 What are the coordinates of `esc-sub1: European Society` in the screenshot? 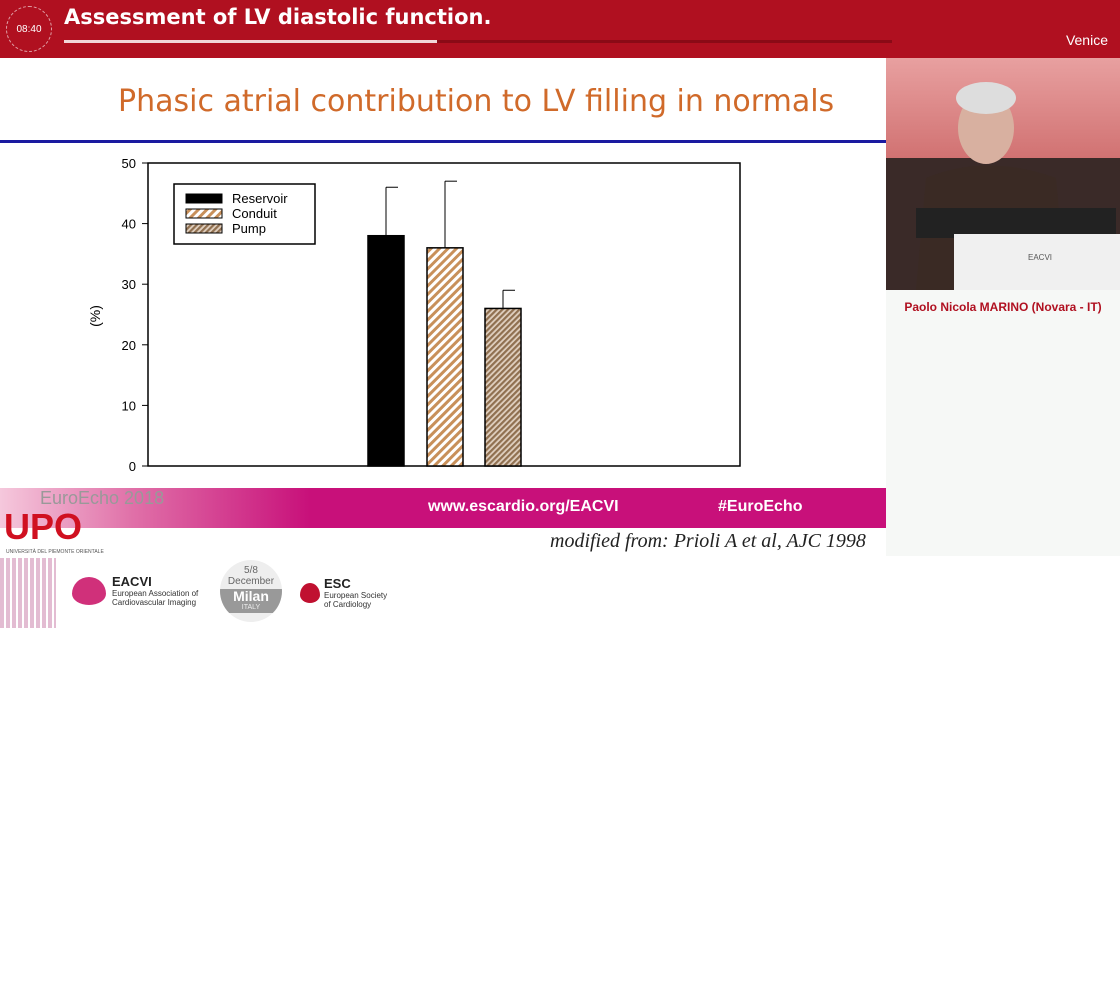 It's located at (356, 595).